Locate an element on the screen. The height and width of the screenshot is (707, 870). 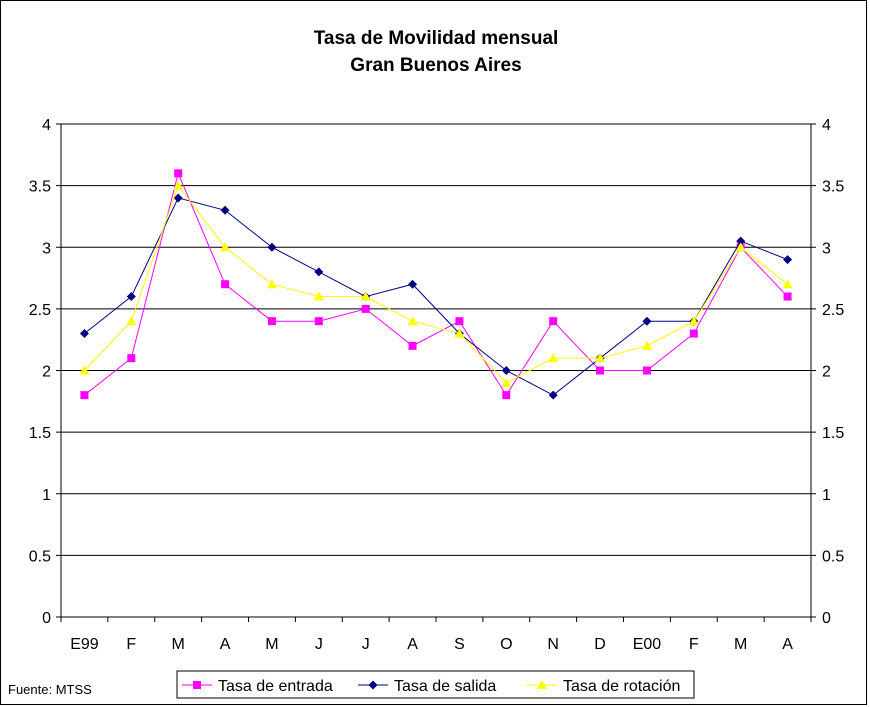
y-tick-label-right: 4 is located at coordinates (826, 125).